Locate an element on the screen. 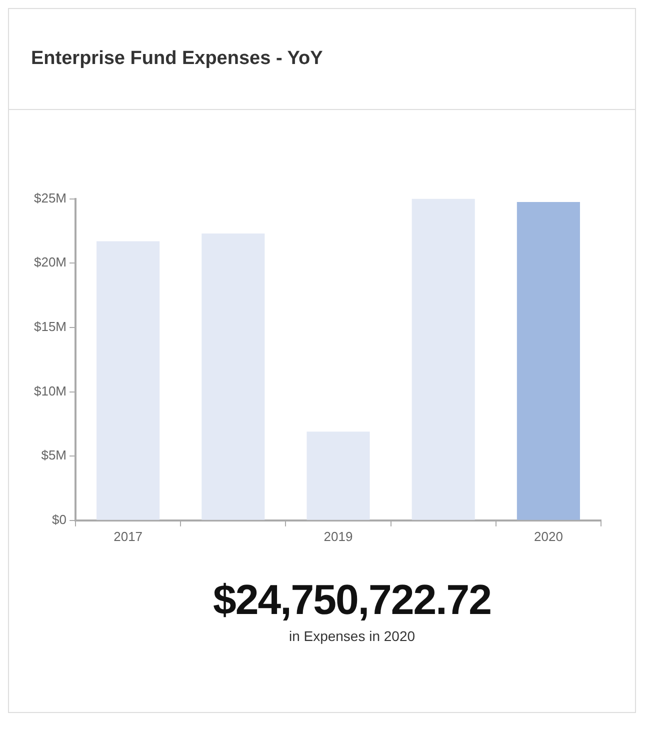 Image resolution: width=648 pixels, height=729 pixels. x-tick-label: 2020 is located at coordinates (548, 536).